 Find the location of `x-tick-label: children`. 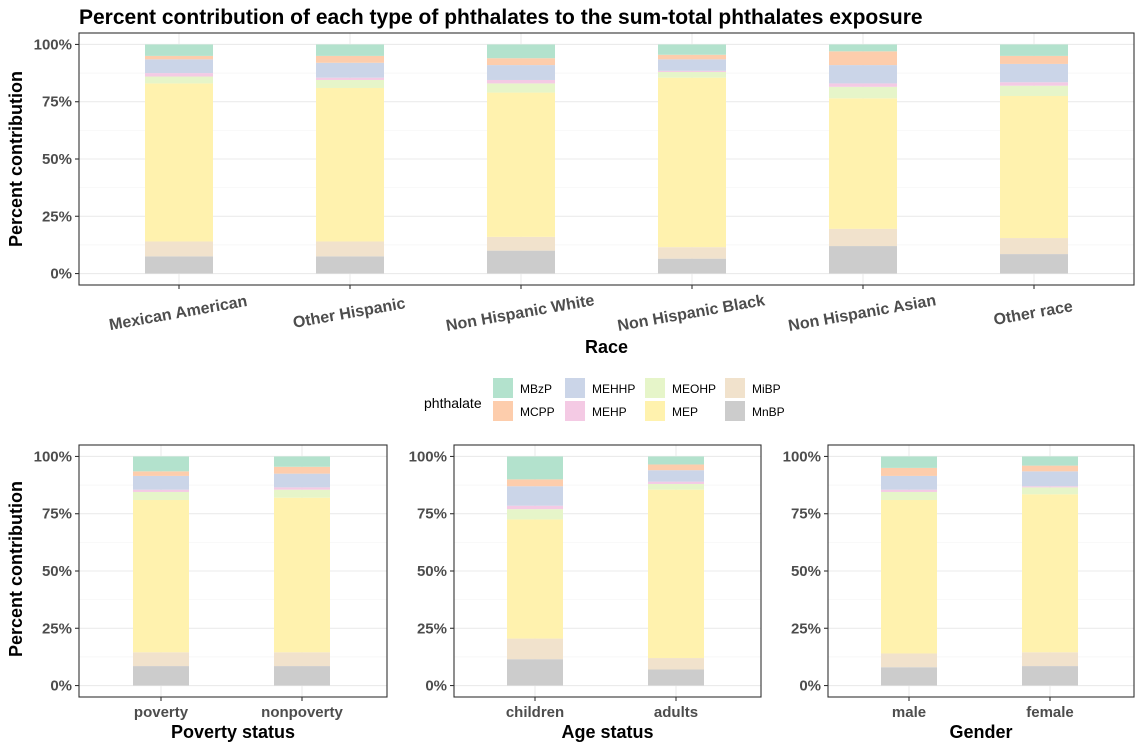

x-tick-label: children is located at coordinates (535, 712).